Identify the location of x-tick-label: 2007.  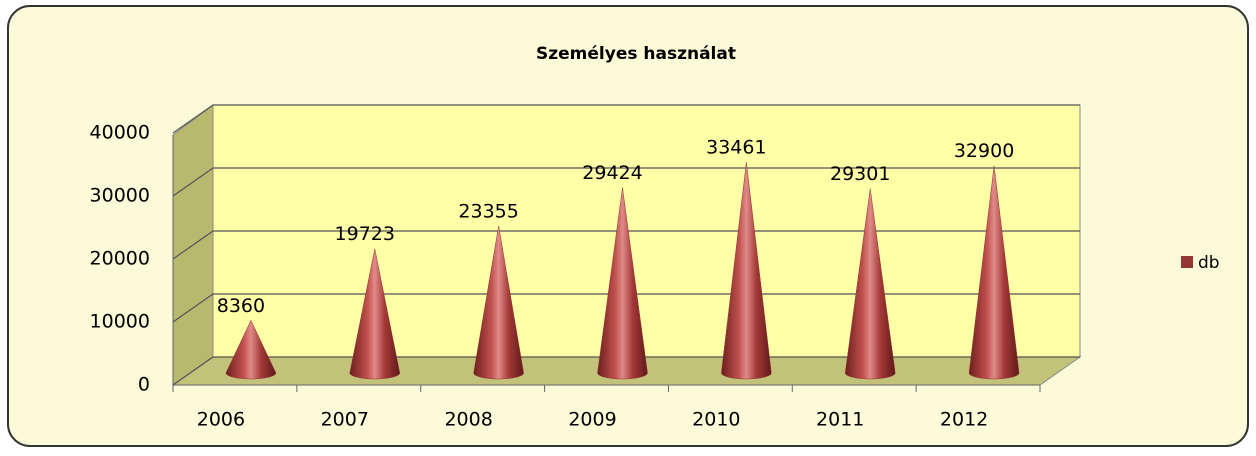
(345, 420).